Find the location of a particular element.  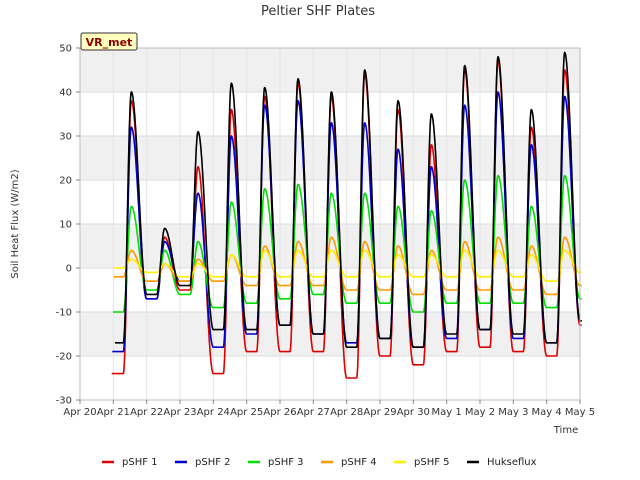

x-tick-label: Apr 24 is located at coordinates (213, 412).